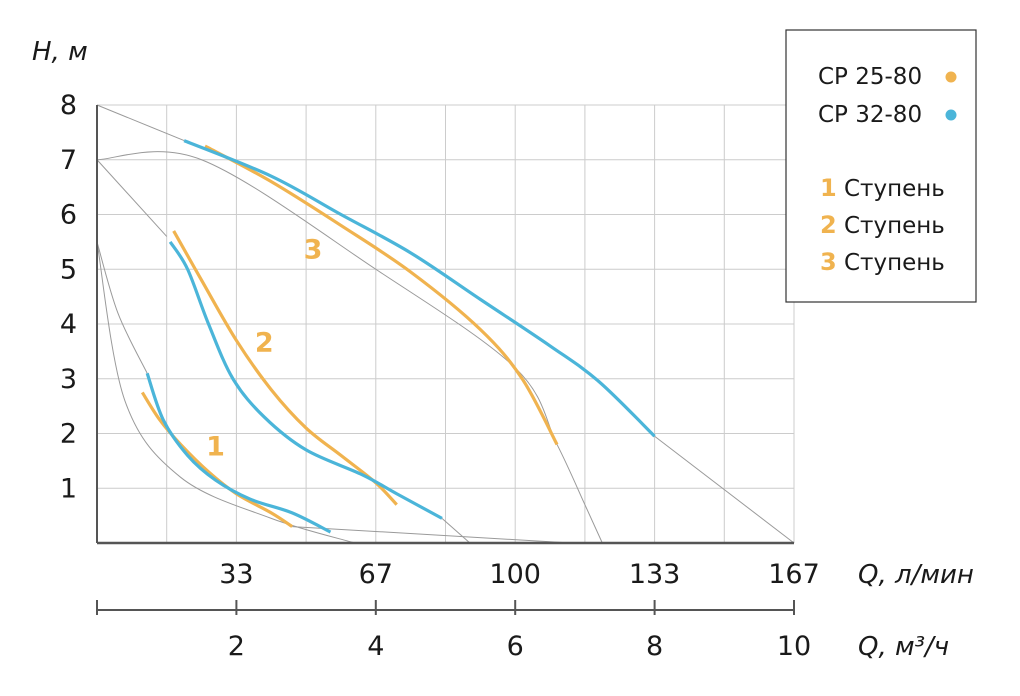  Describe the element at coordinates (515, 646) in the screenshot. I see `x-tick-label-bottom: 6` at that location.